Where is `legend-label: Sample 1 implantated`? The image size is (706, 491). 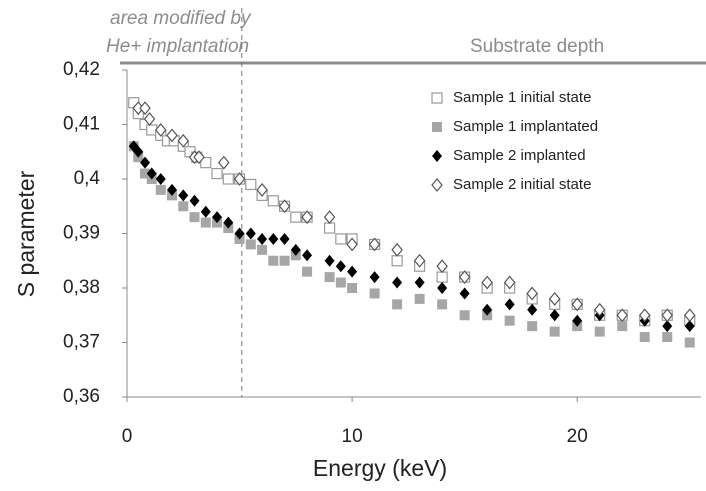 legend-label: Sample 1 implantated is located at coordinates (525, 126).